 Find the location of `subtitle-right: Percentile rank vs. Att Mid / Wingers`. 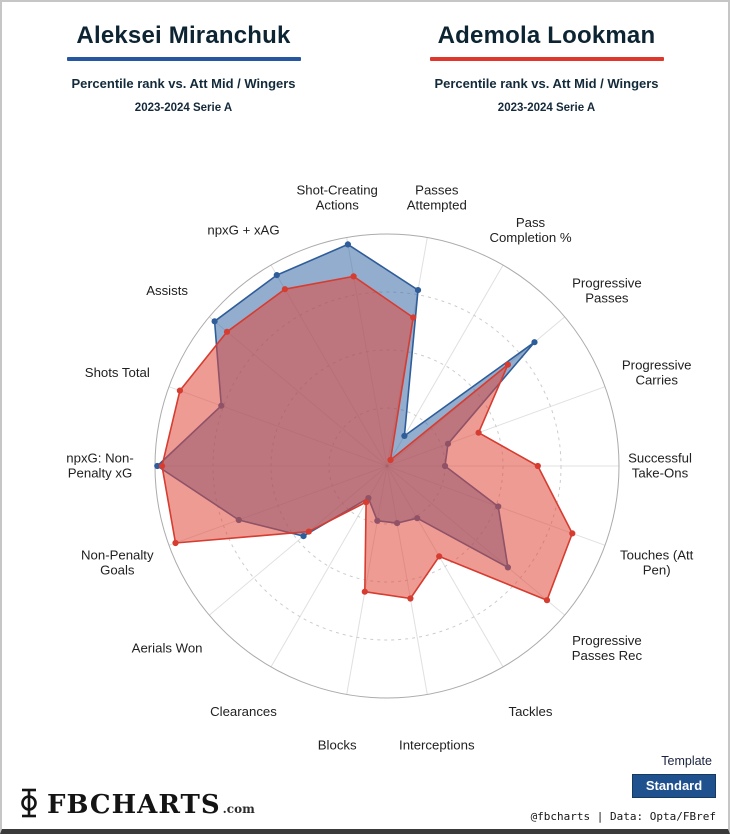

subtitle-right: Percentile rank vs. Att Mid / Wingers is located at coordinates (546, 83).